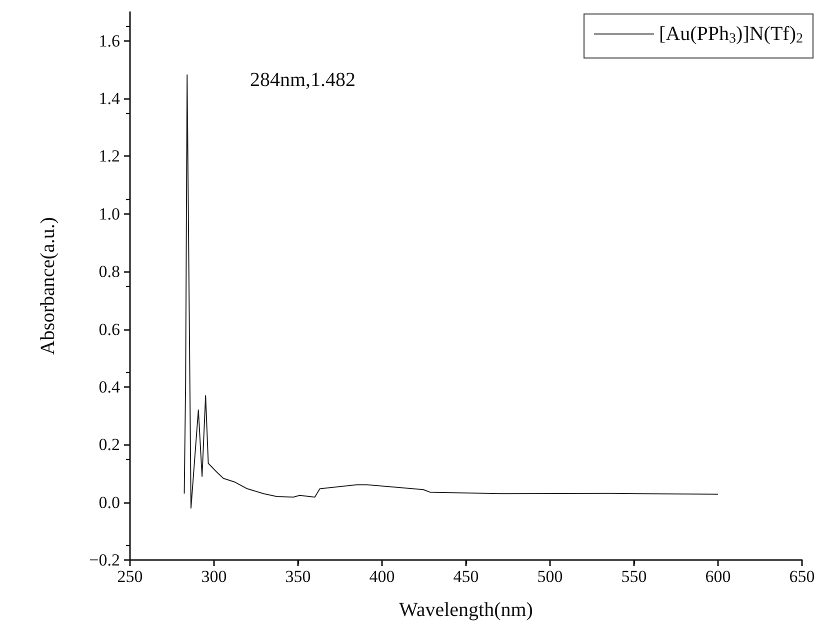 The image size is (833, 644). I want to click on y-tick-label: 1.4, so click(109, 98).